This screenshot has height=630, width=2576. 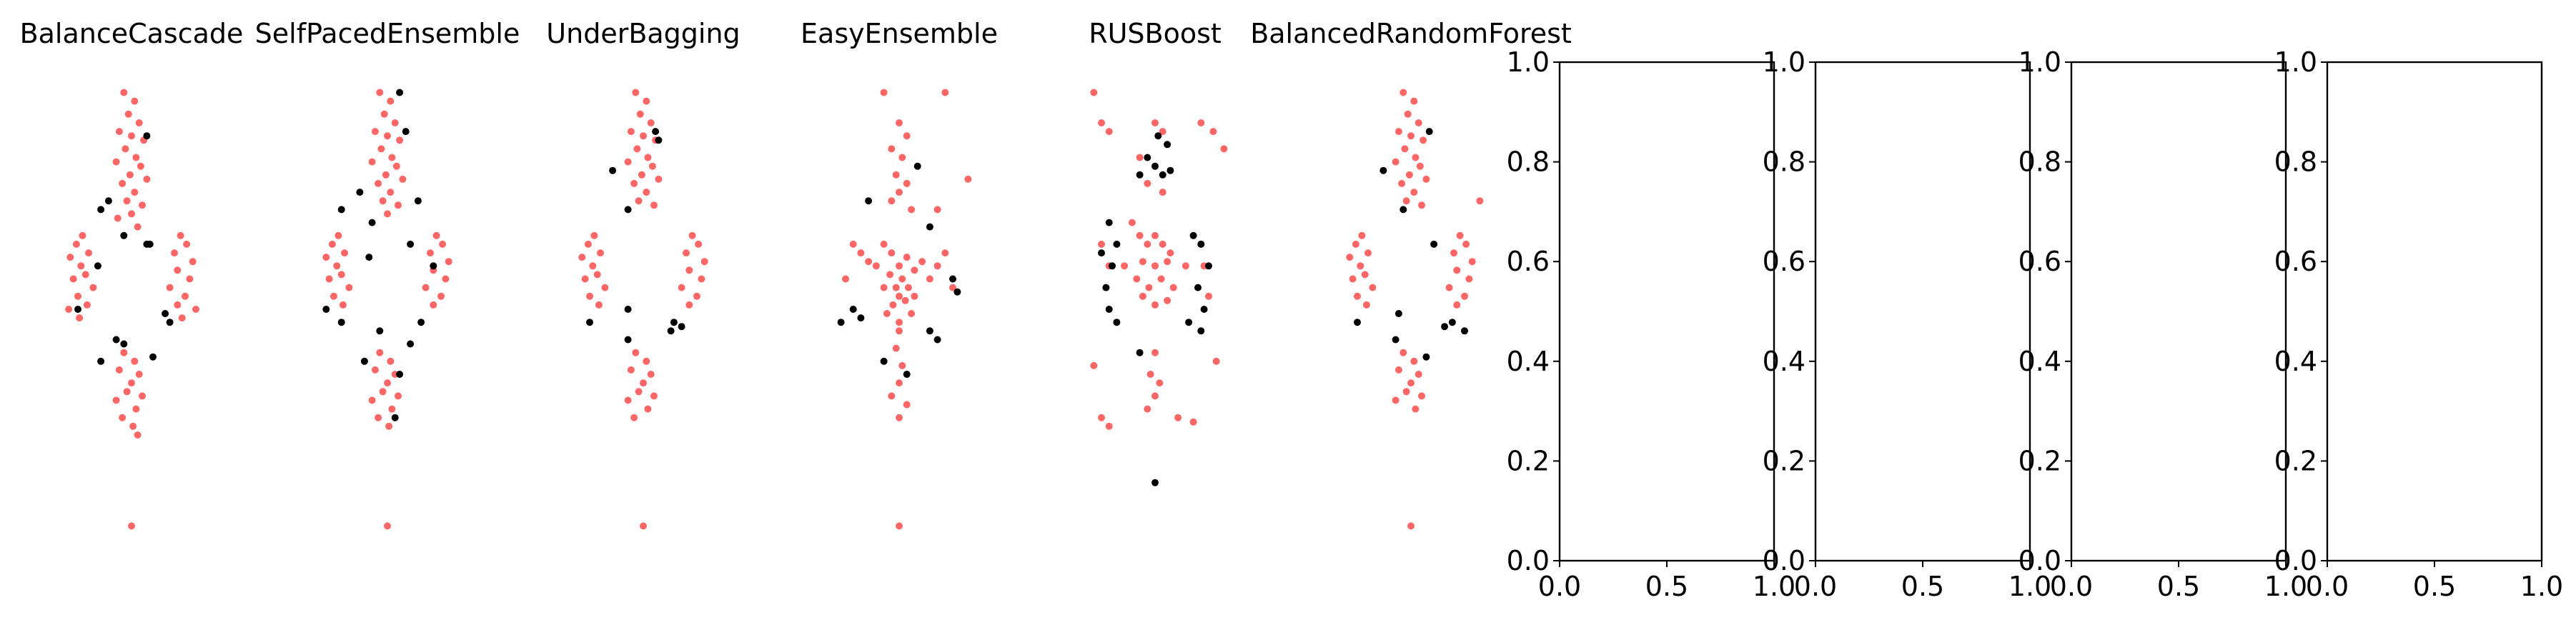 I want to click on y-tick-label: 0.6, so click(x=1784, y=261).